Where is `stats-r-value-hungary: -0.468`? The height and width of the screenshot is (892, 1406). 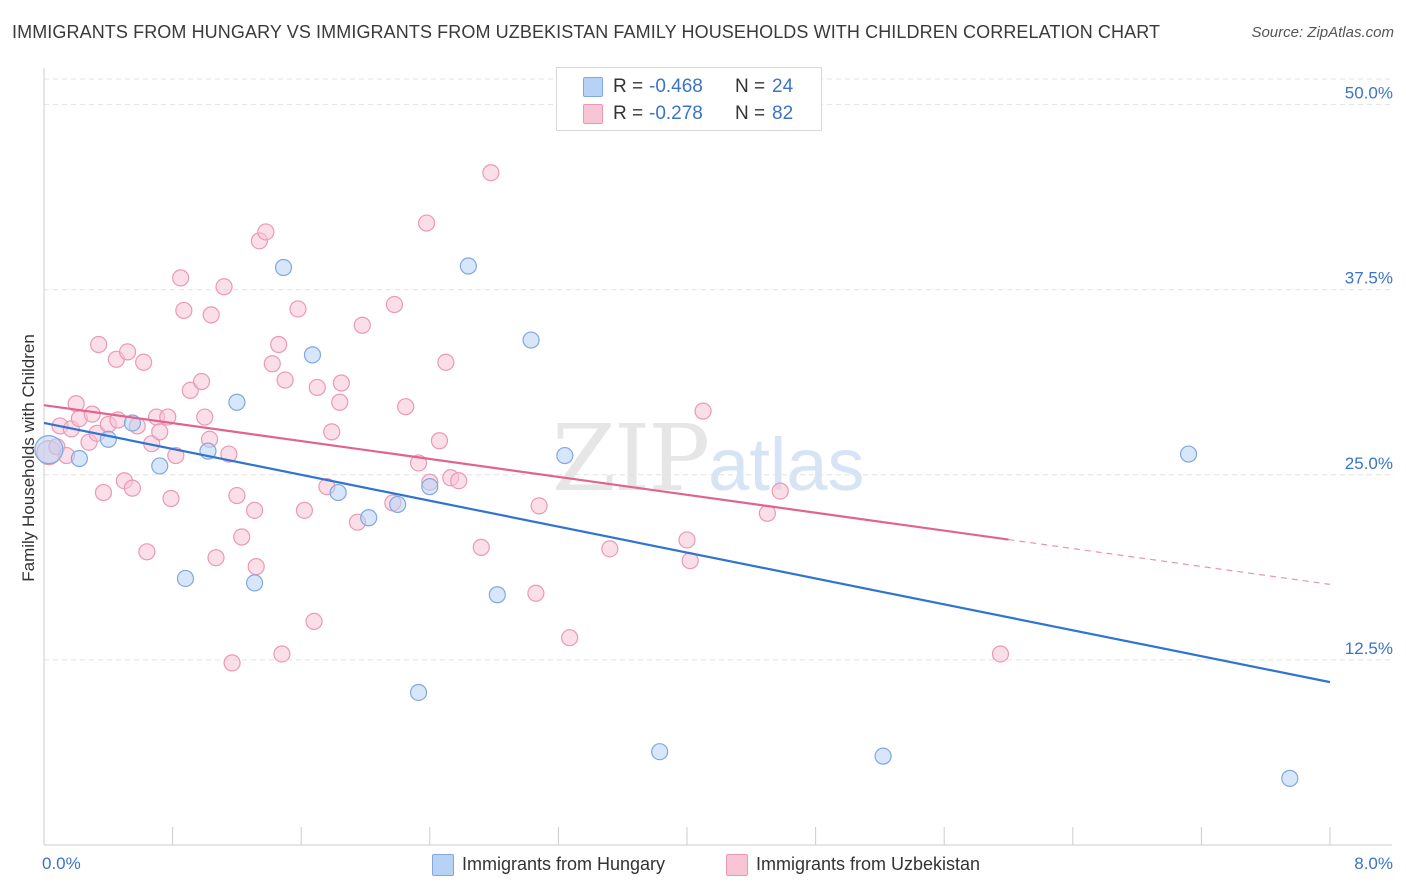
stats-r-value-hungary: -0.468 is located at coordinates (676, 86).